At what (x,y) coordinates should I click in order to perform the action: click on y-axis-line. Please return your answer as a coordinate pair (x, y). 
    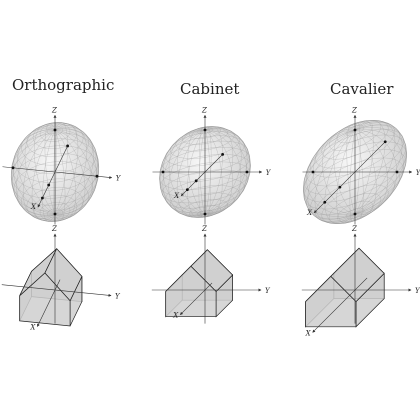
    Looking at the image, I should click on (57, 172).